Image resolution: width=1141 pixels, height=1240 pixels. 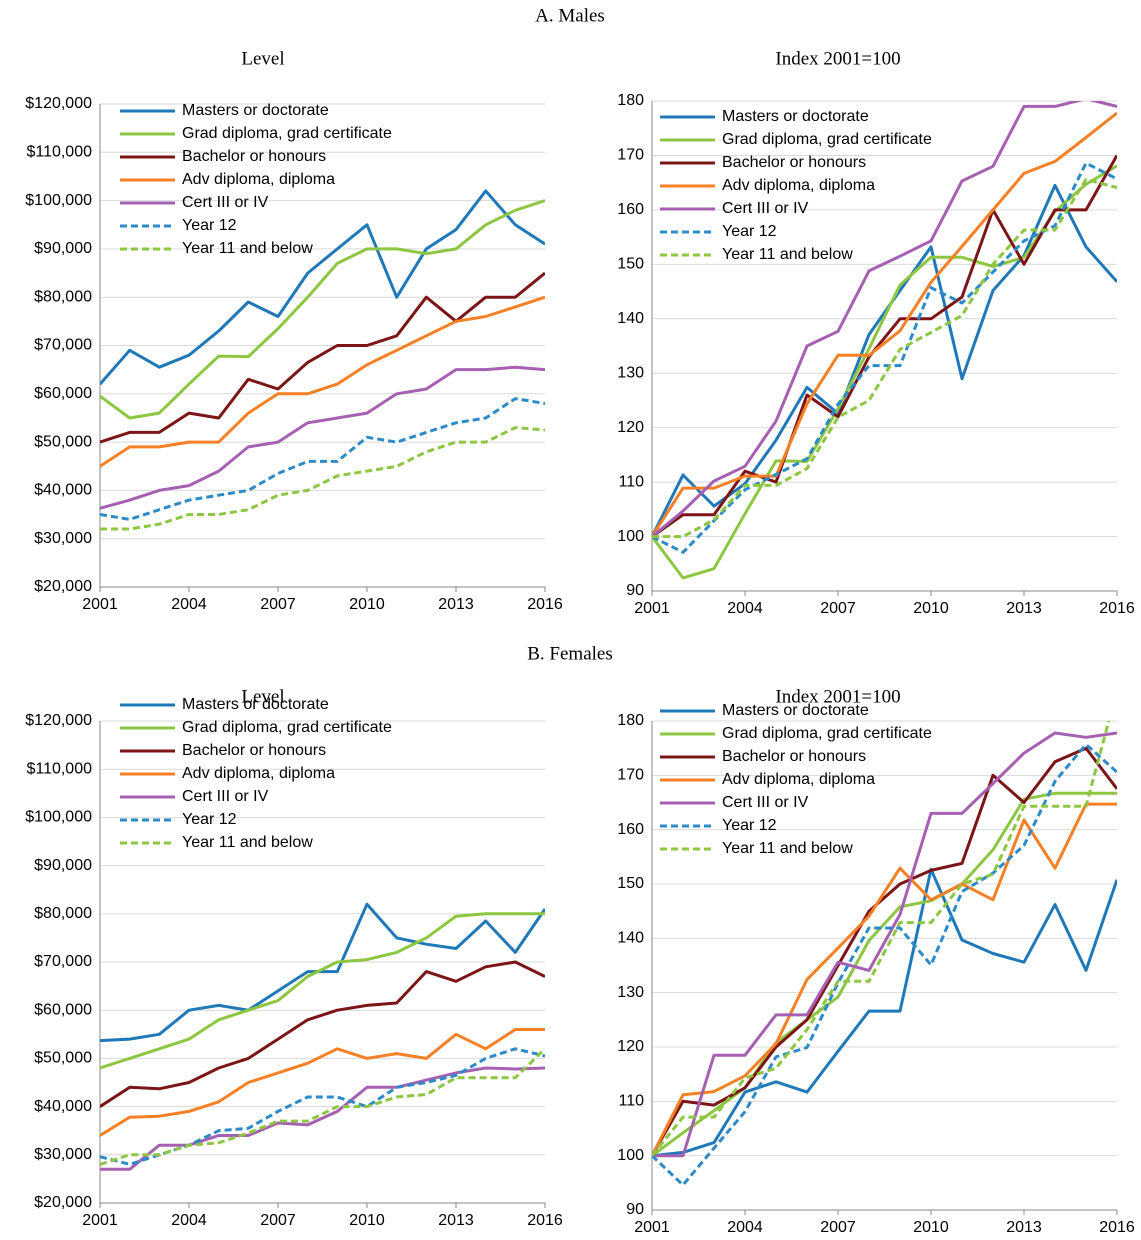 I want to click on y-tick-label: $30,000, so click(x=63, y=538).